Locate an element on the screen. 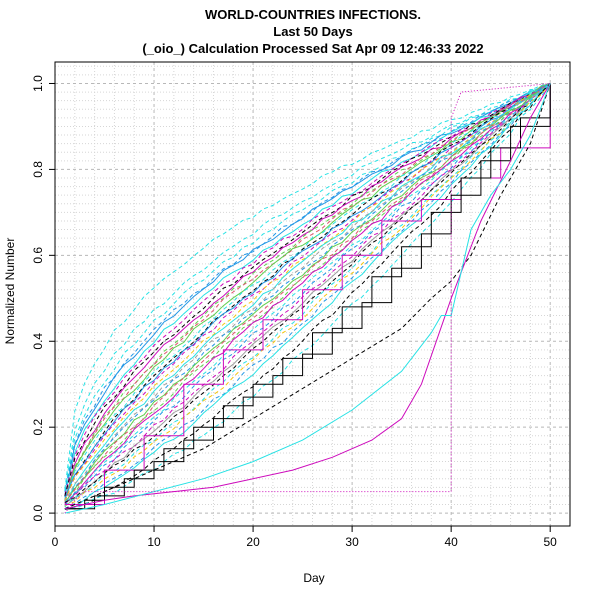 The width and height of the screenshot is (600, 600). y-tick-label: 0.0 is located at coordinates (38, 512).